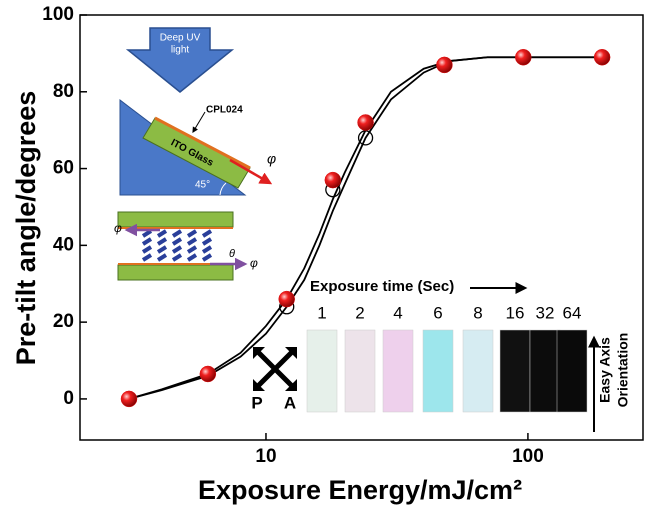 The width and height of the screenshot is (648, 511). I want to click on time-label: 1, so click(321, 312).